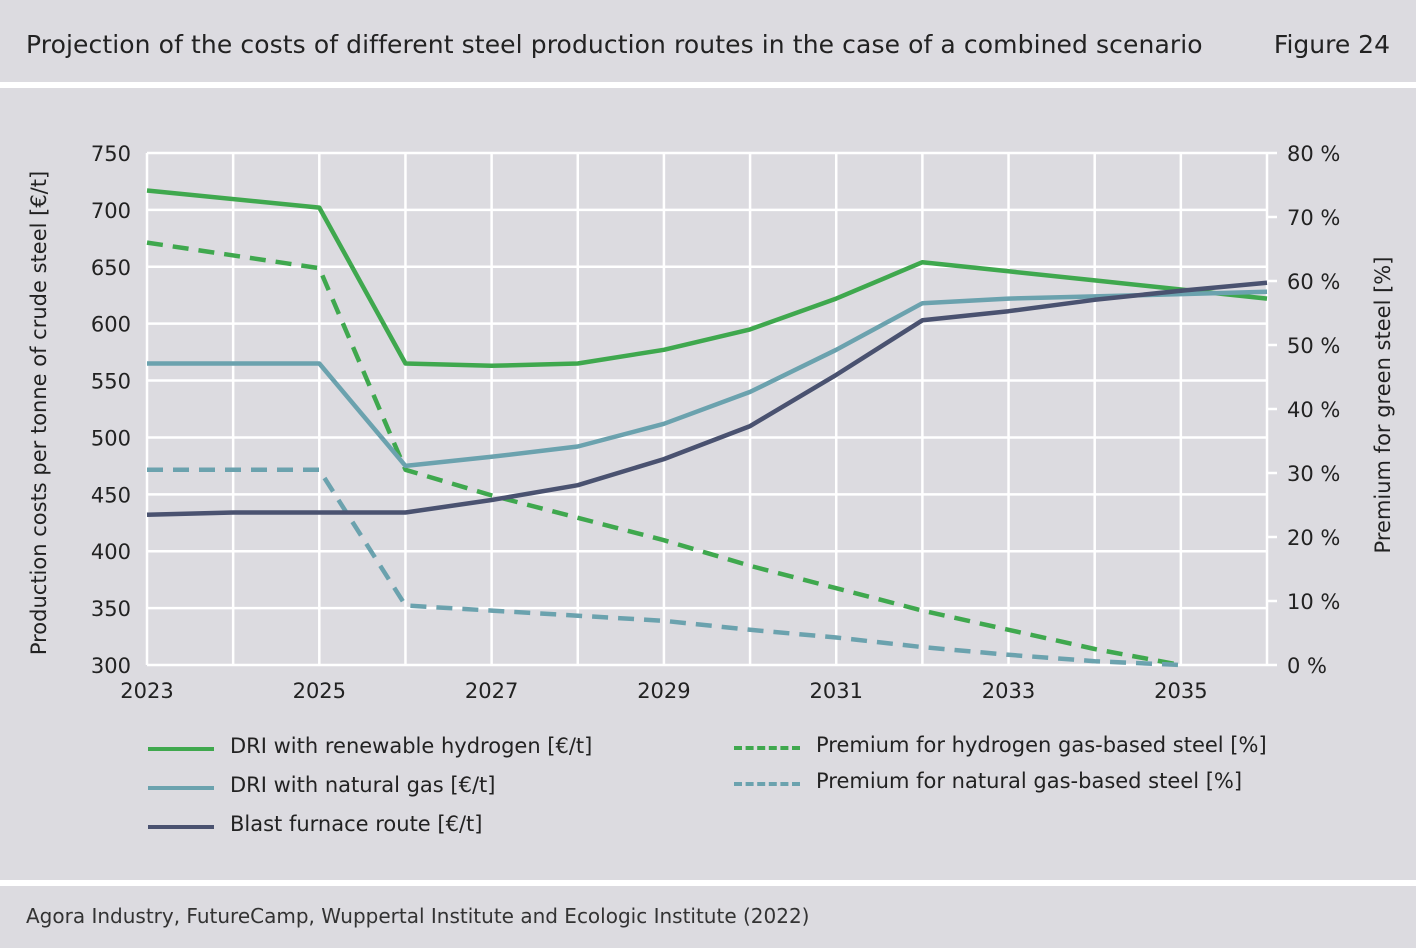 The height and width of the screenshot is (948, 1416). What do you see at coordinates (708, 883) in the screenshot?
I see `footer-divider` at bounding box center [708, 883].